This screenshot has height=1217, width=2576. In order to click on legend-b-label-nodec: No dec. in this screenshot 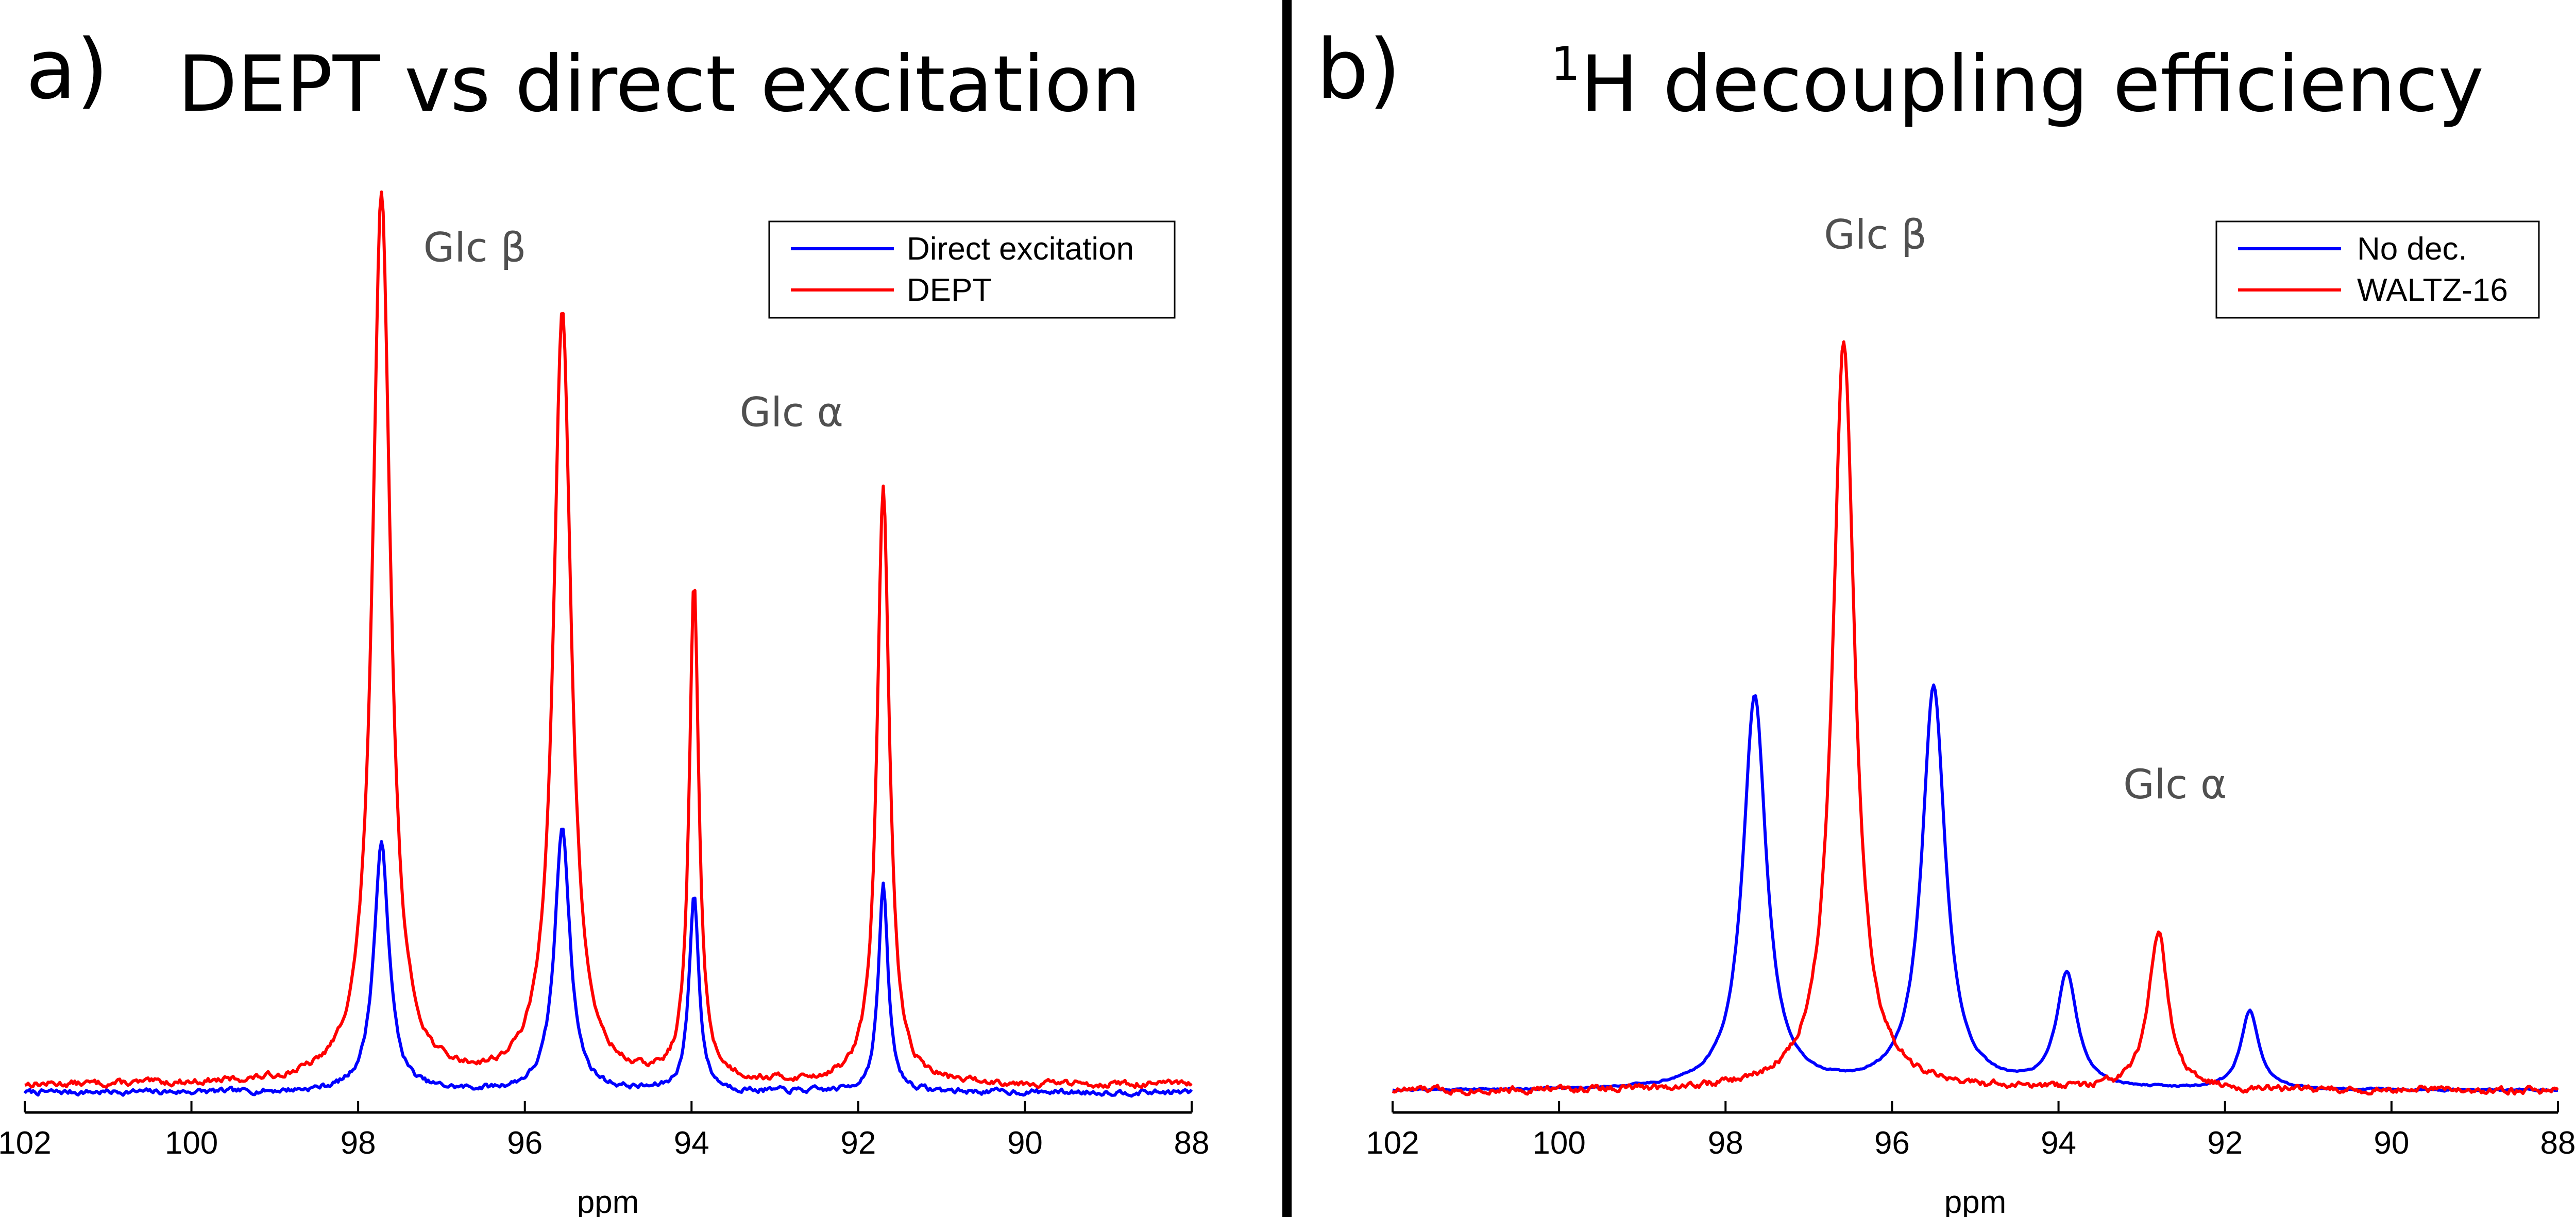, I will do `click(2412, 249)`.